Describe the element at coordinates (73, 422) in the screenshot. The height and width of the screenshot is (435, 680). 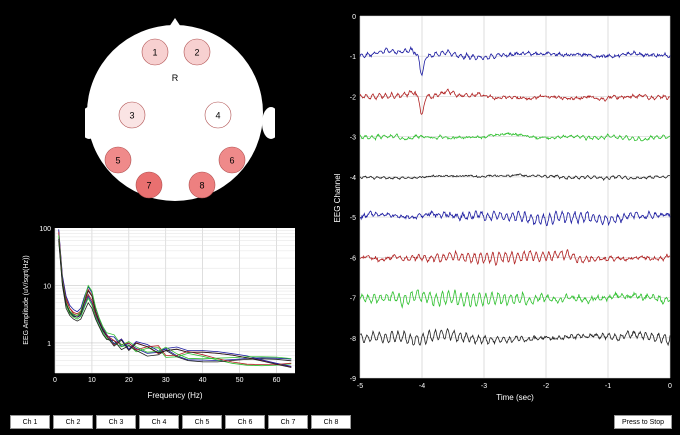
I see `channel-button-2: Ch 2` at that location.